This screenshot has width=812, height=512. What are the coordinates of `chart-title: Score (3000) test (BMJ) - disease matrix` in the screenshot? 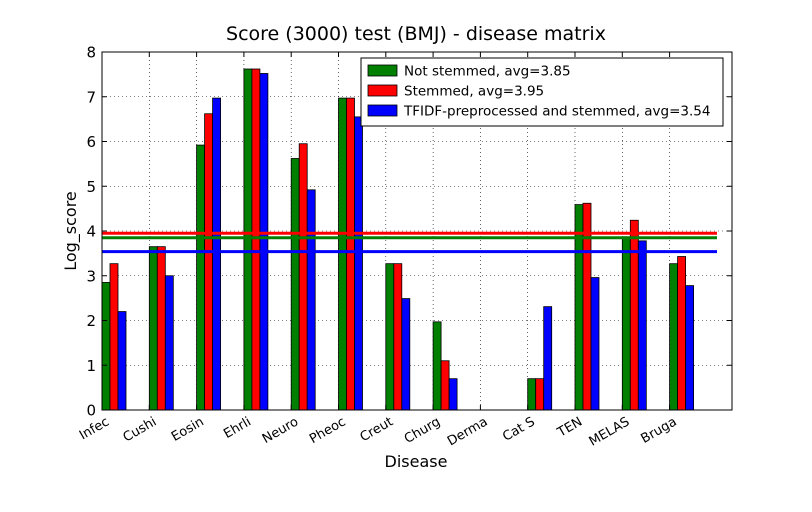 It's located at (416, 34).